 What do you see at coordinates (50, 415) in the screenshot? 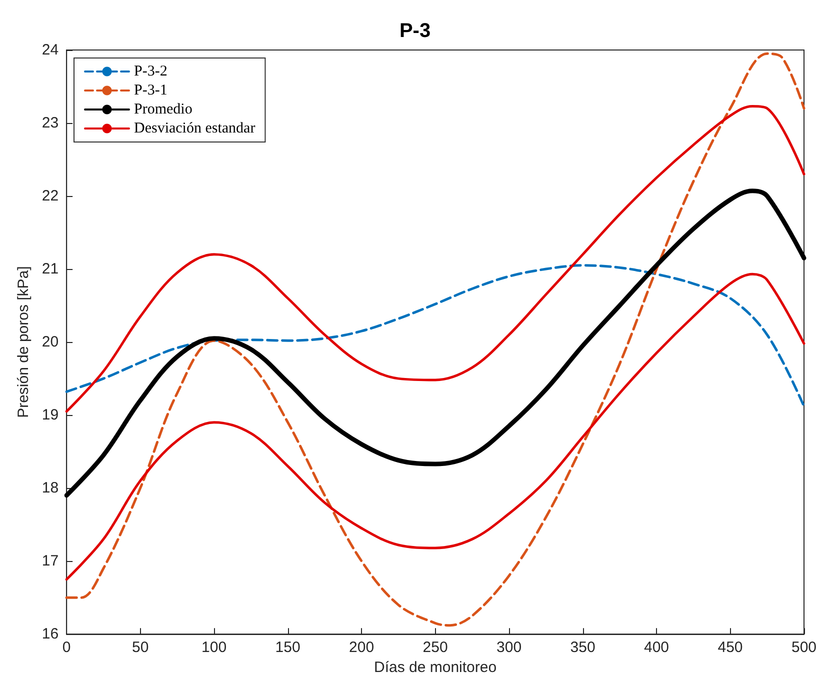
I see `y-tick-label: 19` at bounding box center [50, 415].